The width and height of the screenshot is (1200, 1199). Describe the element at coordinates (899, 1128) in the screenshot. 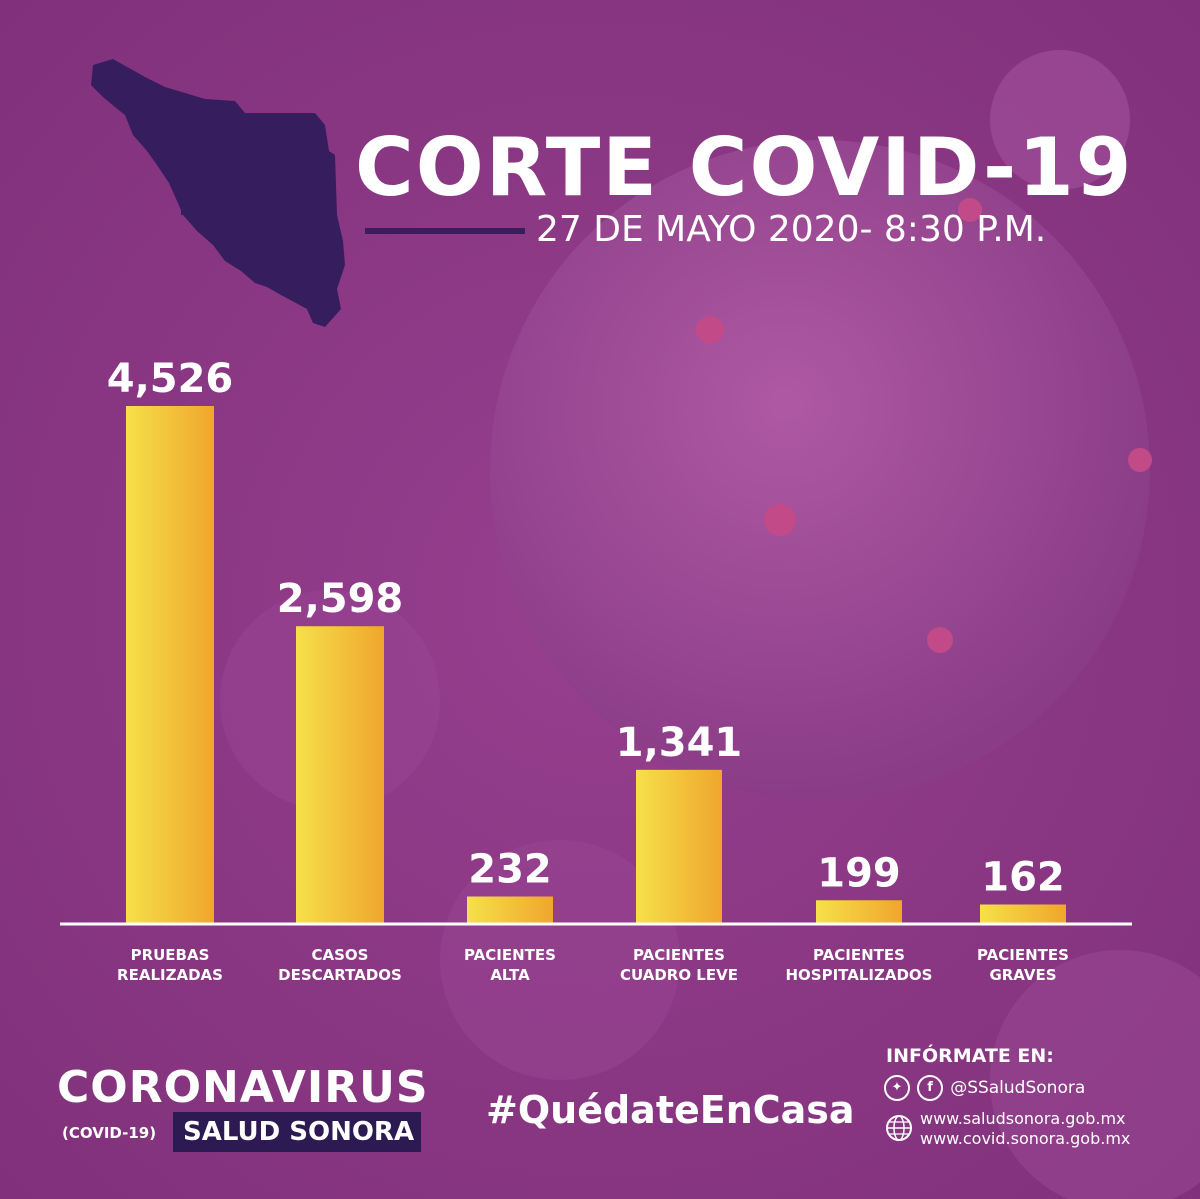

I see `globe-icon` at that location.